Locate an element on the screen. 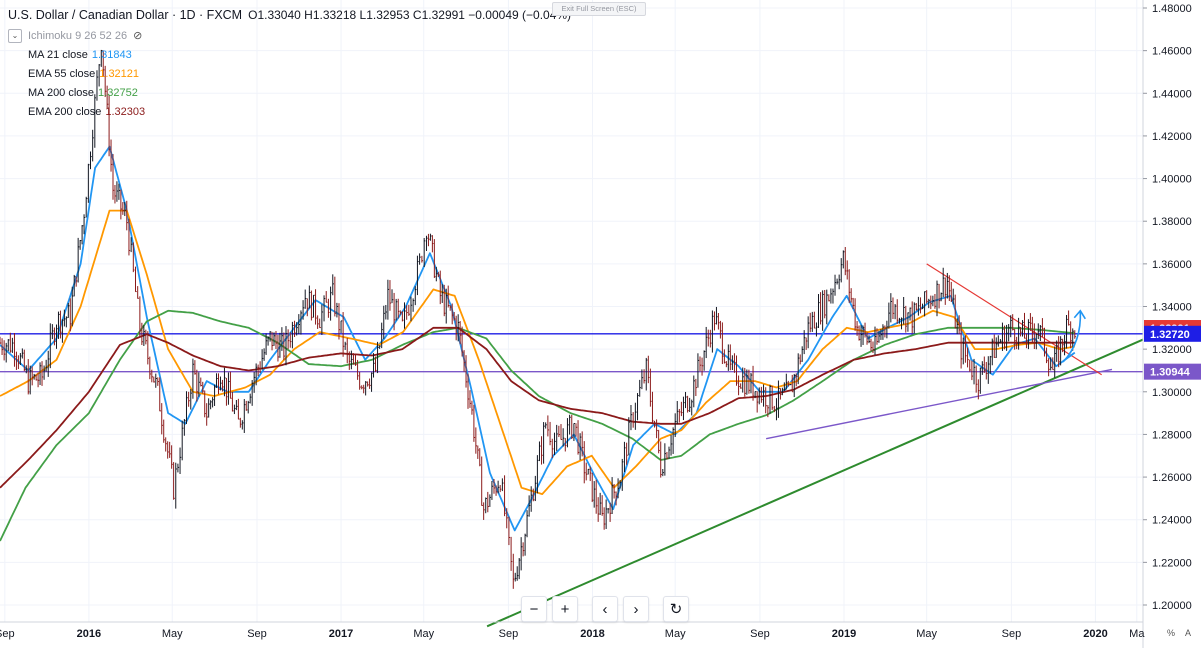  annotation-arrow is located at coordinates (1072, 336).